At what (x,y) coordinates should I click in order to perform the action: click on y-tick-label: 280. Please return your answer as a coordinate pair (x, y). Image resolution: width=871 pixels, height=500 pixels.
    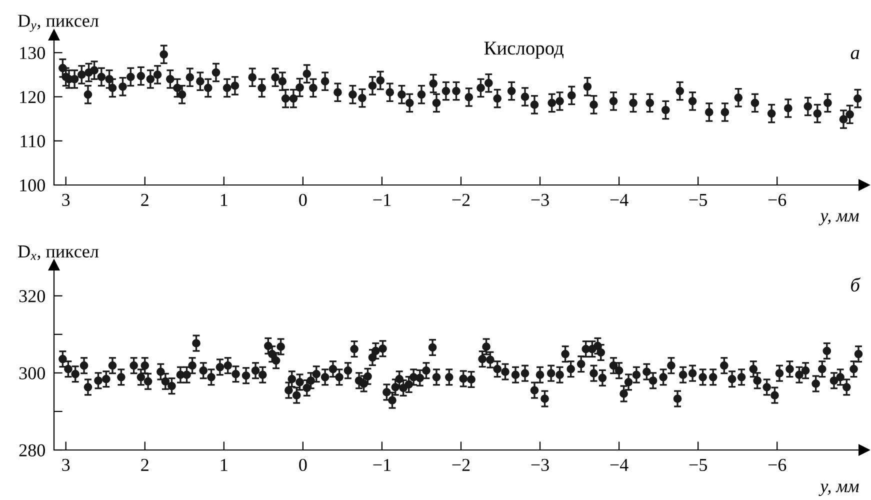
    Looking at the image, I should click on (32, 450).